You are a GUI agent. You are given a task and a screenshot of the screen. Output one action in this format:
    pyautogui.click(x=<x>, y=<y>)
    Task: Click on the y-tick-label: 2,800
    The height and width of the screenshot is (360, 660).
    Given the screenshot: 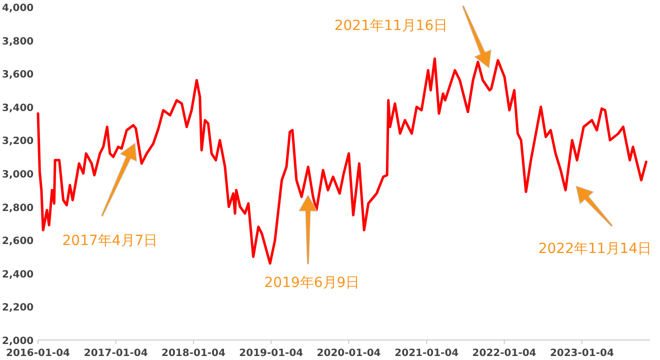 What is the action you would take?
    pyautogui.click(x=18, y=208)
    